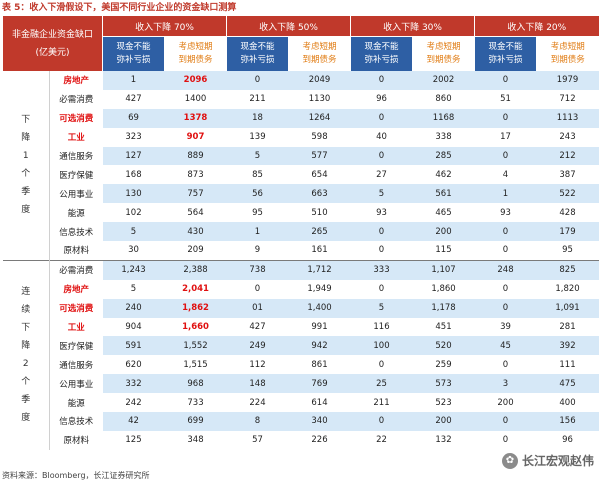 The height and width of the screenshot is (486, 600). What do you see at coordinates (319, 175) in the screenshot?
I see `cell-with-short-debt: 654` at bounding box center [319, 175].